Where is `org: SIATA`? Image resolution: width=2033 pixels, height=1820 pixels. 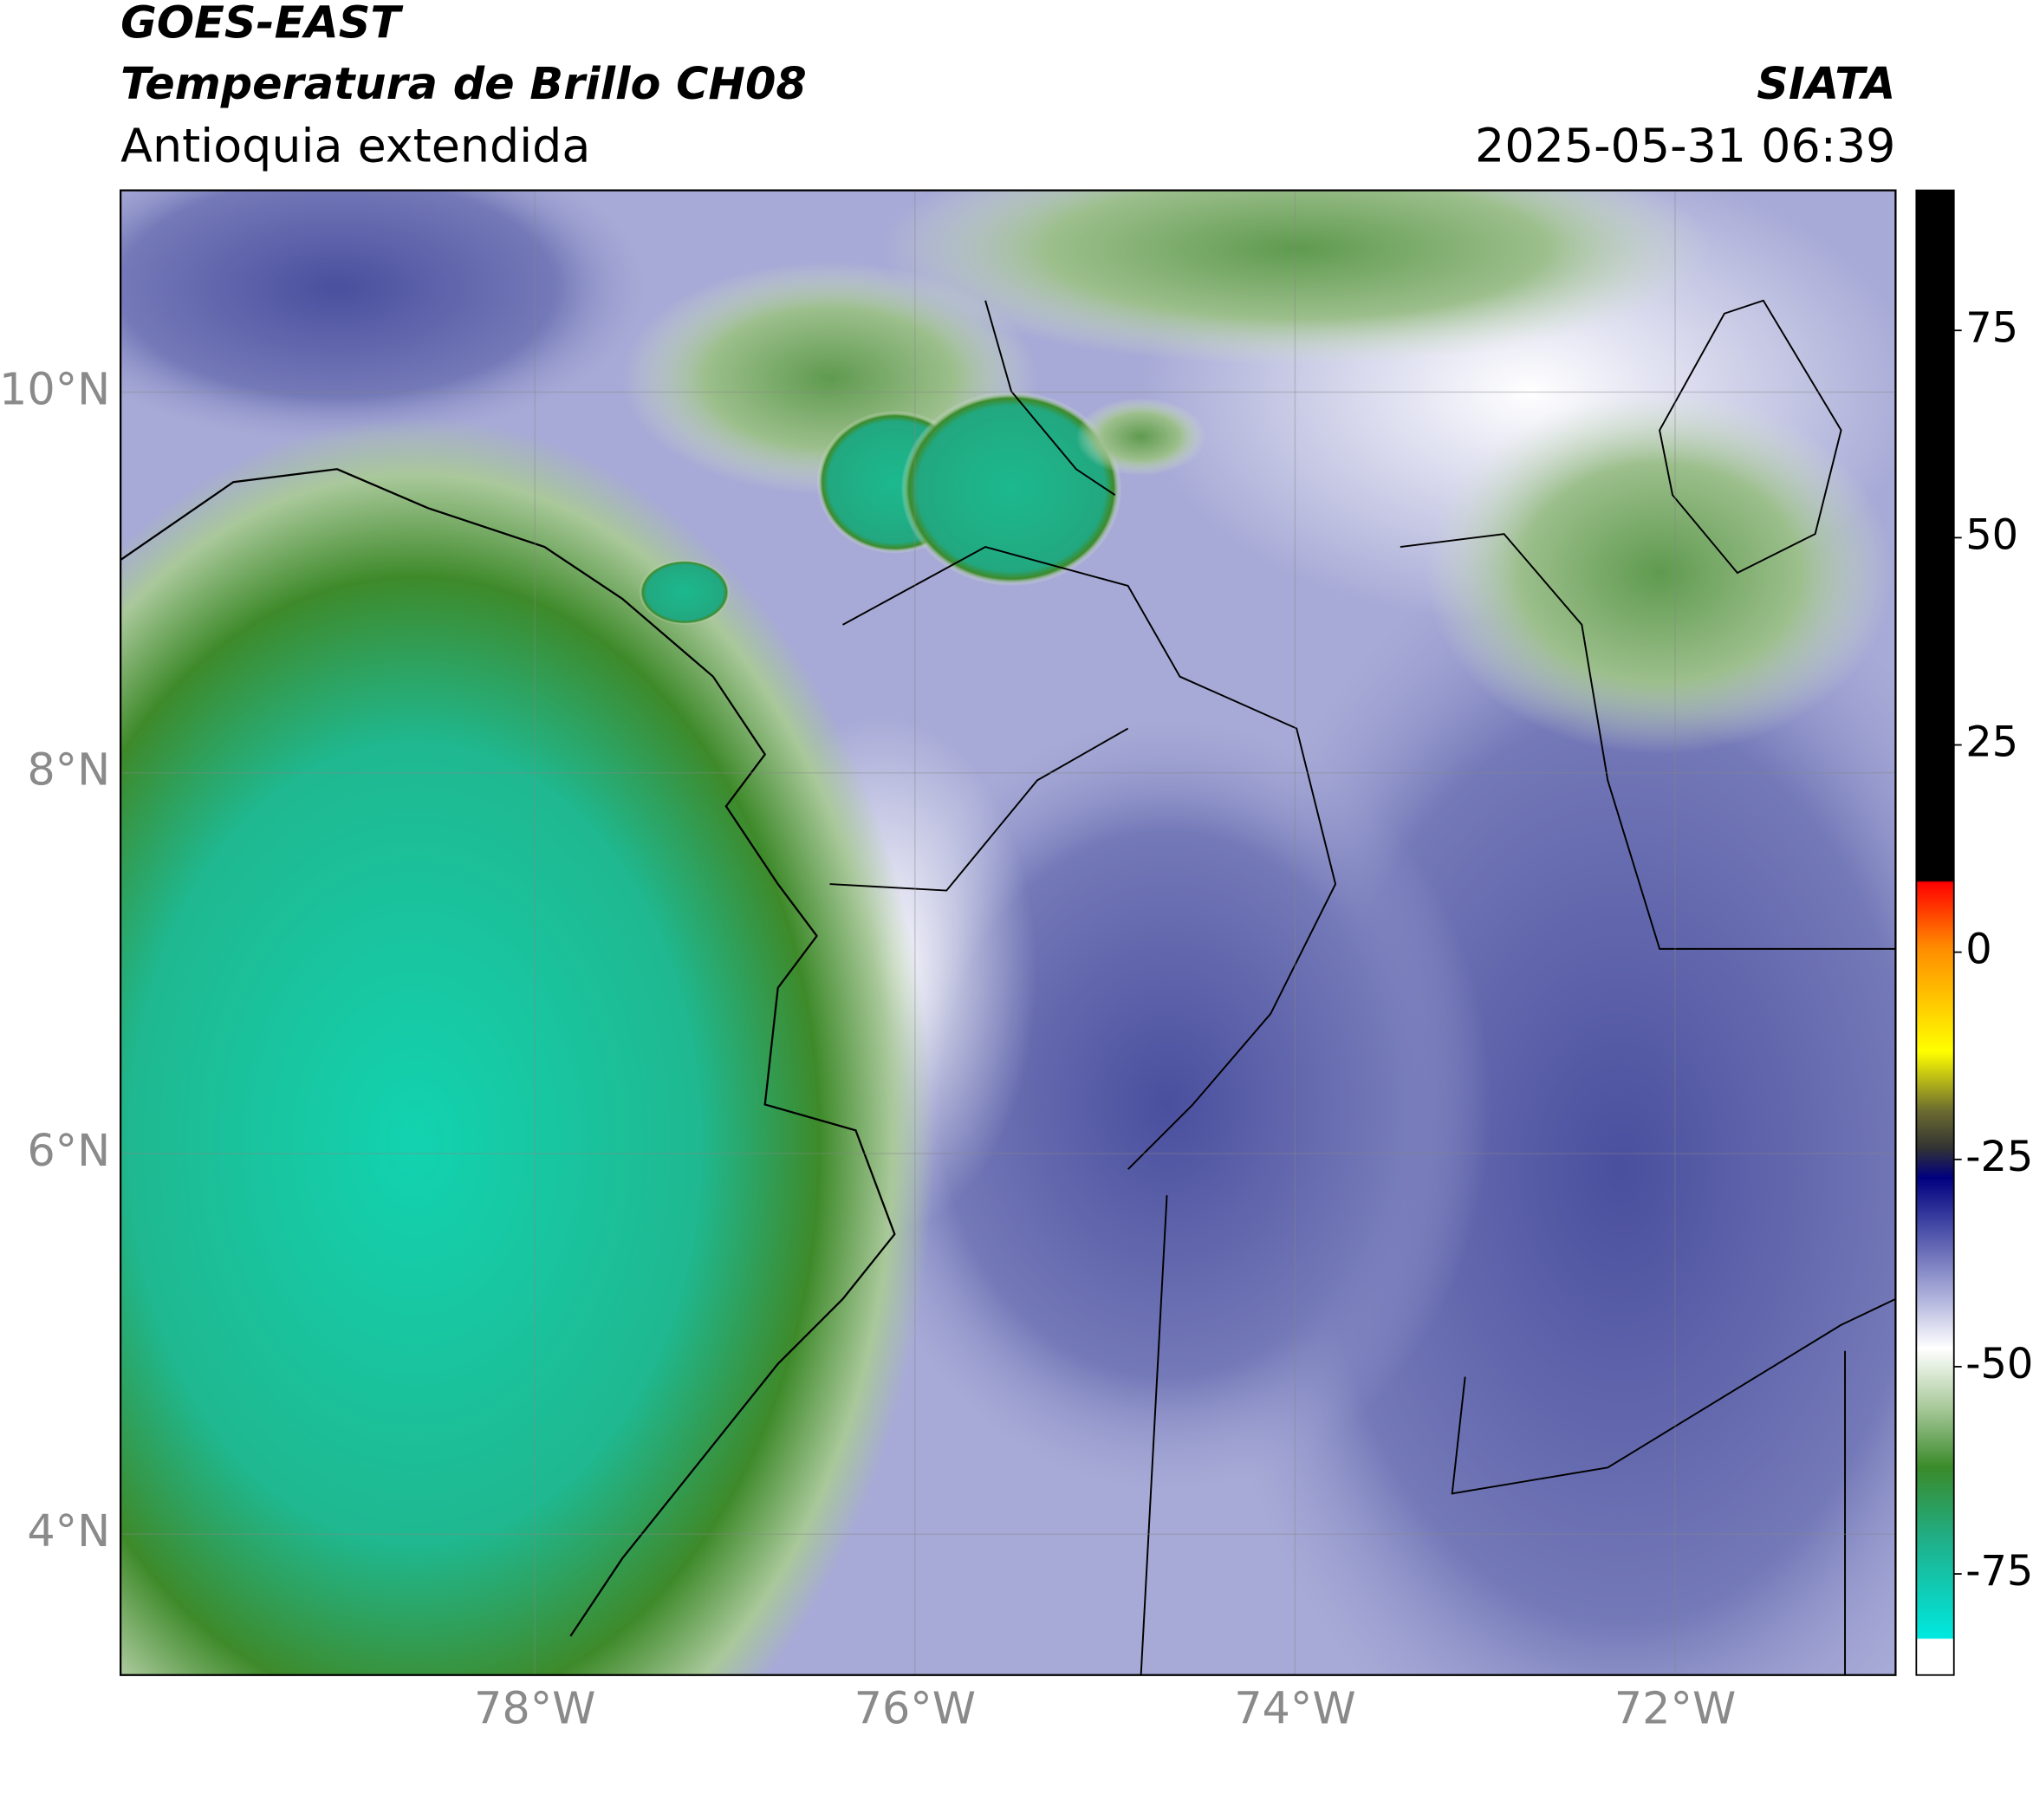 org: SIATA is located at coordinates (1826, 83).